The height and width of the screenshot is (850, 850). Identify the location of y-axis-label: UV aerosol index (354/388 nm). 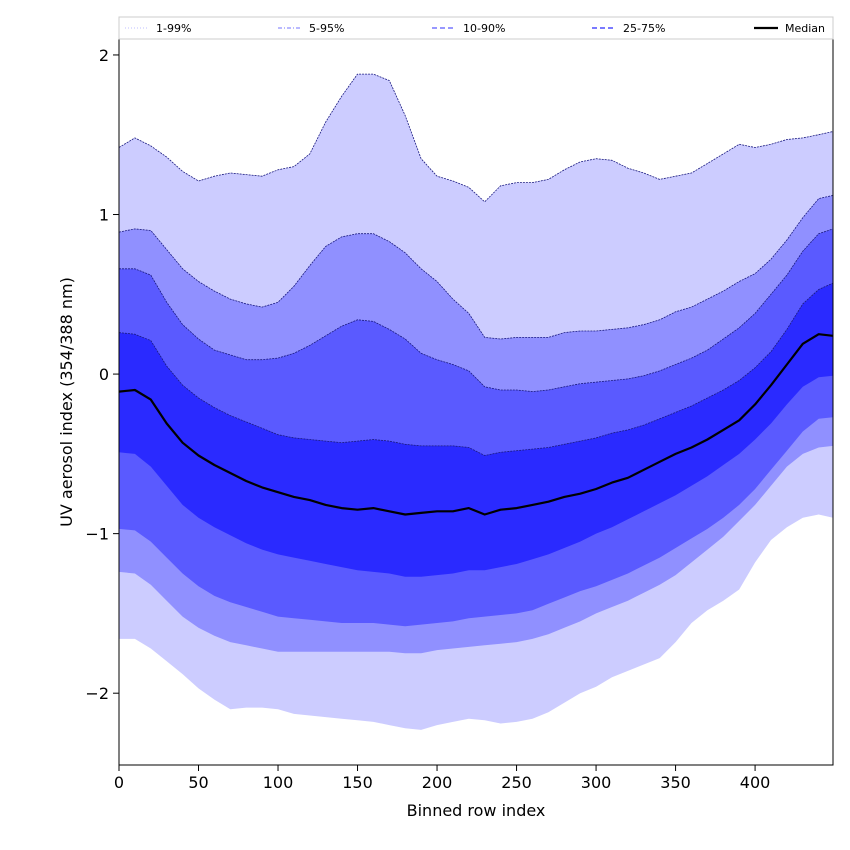
(66, 402).